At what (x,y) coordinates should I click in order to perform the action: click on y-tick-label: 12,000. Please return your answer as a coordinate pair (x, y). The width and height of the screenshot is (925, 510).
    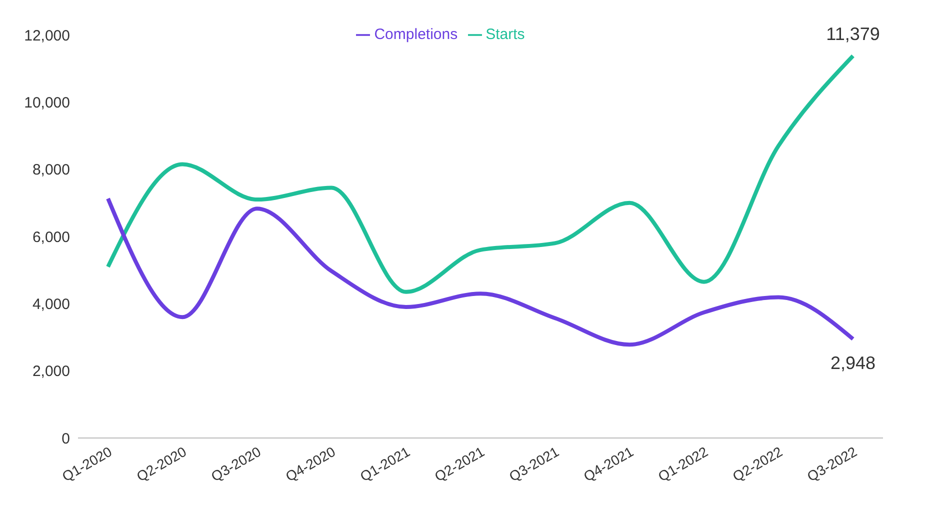
    Looking at the image, I should click on (47, 35).